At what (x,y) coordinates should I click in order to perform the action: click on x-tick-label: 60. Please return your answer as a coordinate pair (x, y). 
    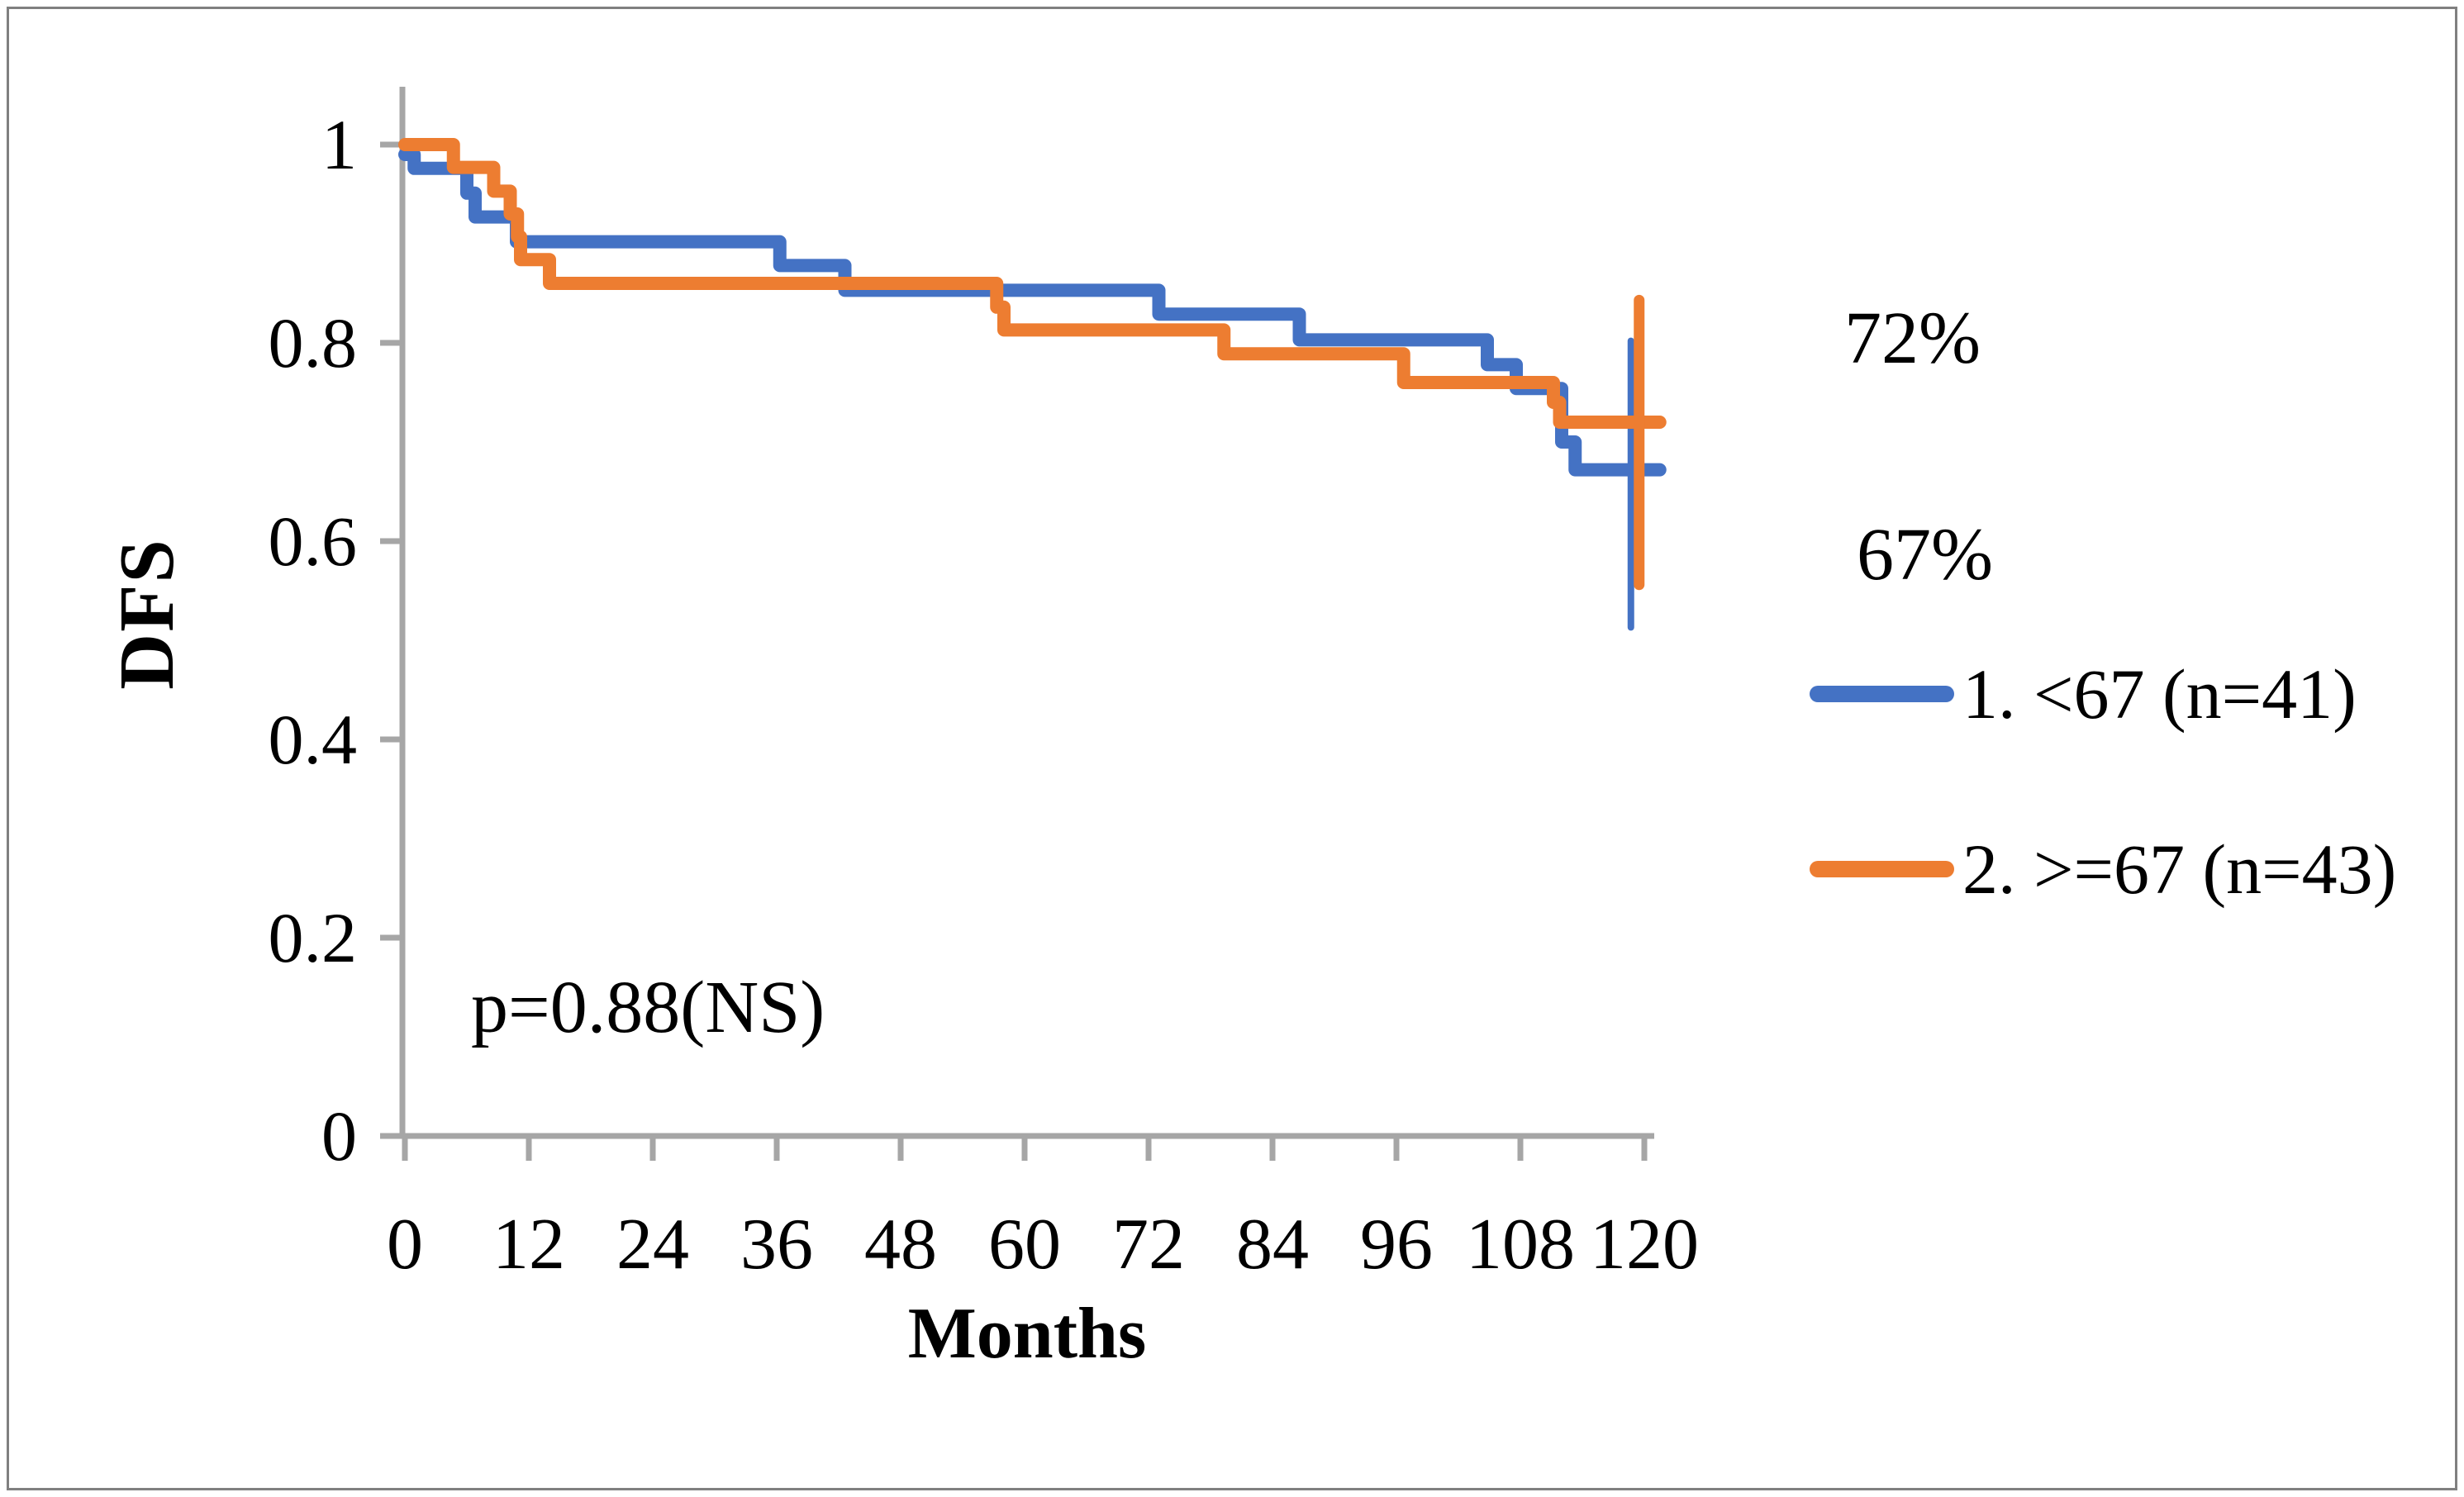
    Looking at the image, I should click on (1025, 1245).